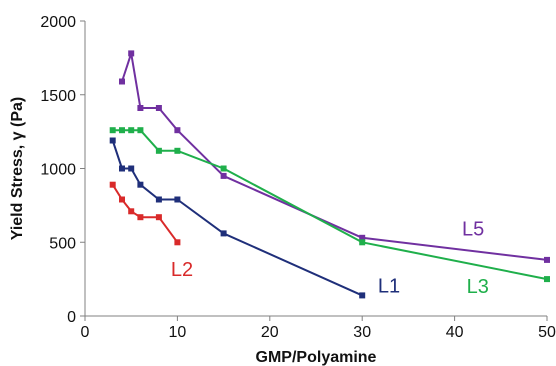 This screenshot has width=556, height=366. Describe the element at coordinates (478, 287) in the screenshot. I see `series-label-l3: L3` at that location.